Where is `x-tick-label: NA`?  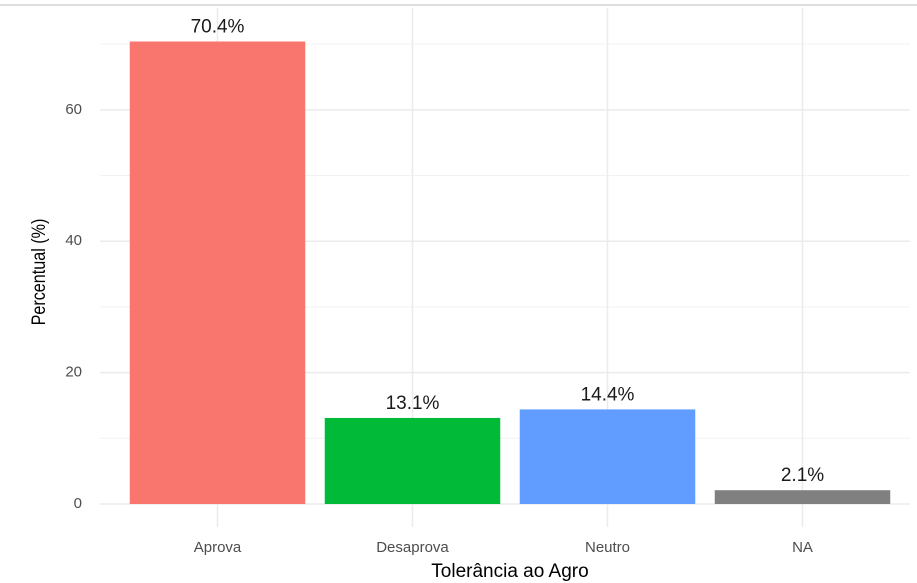
x-tick-label: NA is located at coordinates (802, 547).